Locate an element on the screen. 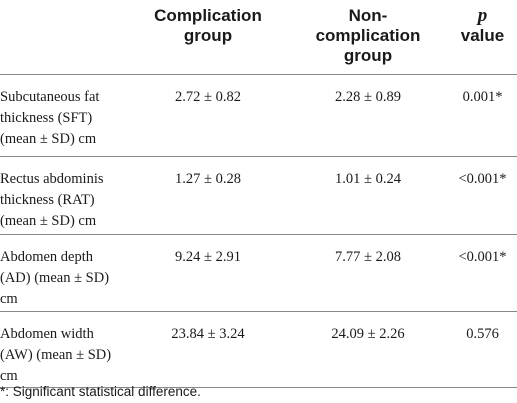 This screenshot has width=517, height=403. header-noncomplication-group: Non- complication group is located at coordinates (368, 37).